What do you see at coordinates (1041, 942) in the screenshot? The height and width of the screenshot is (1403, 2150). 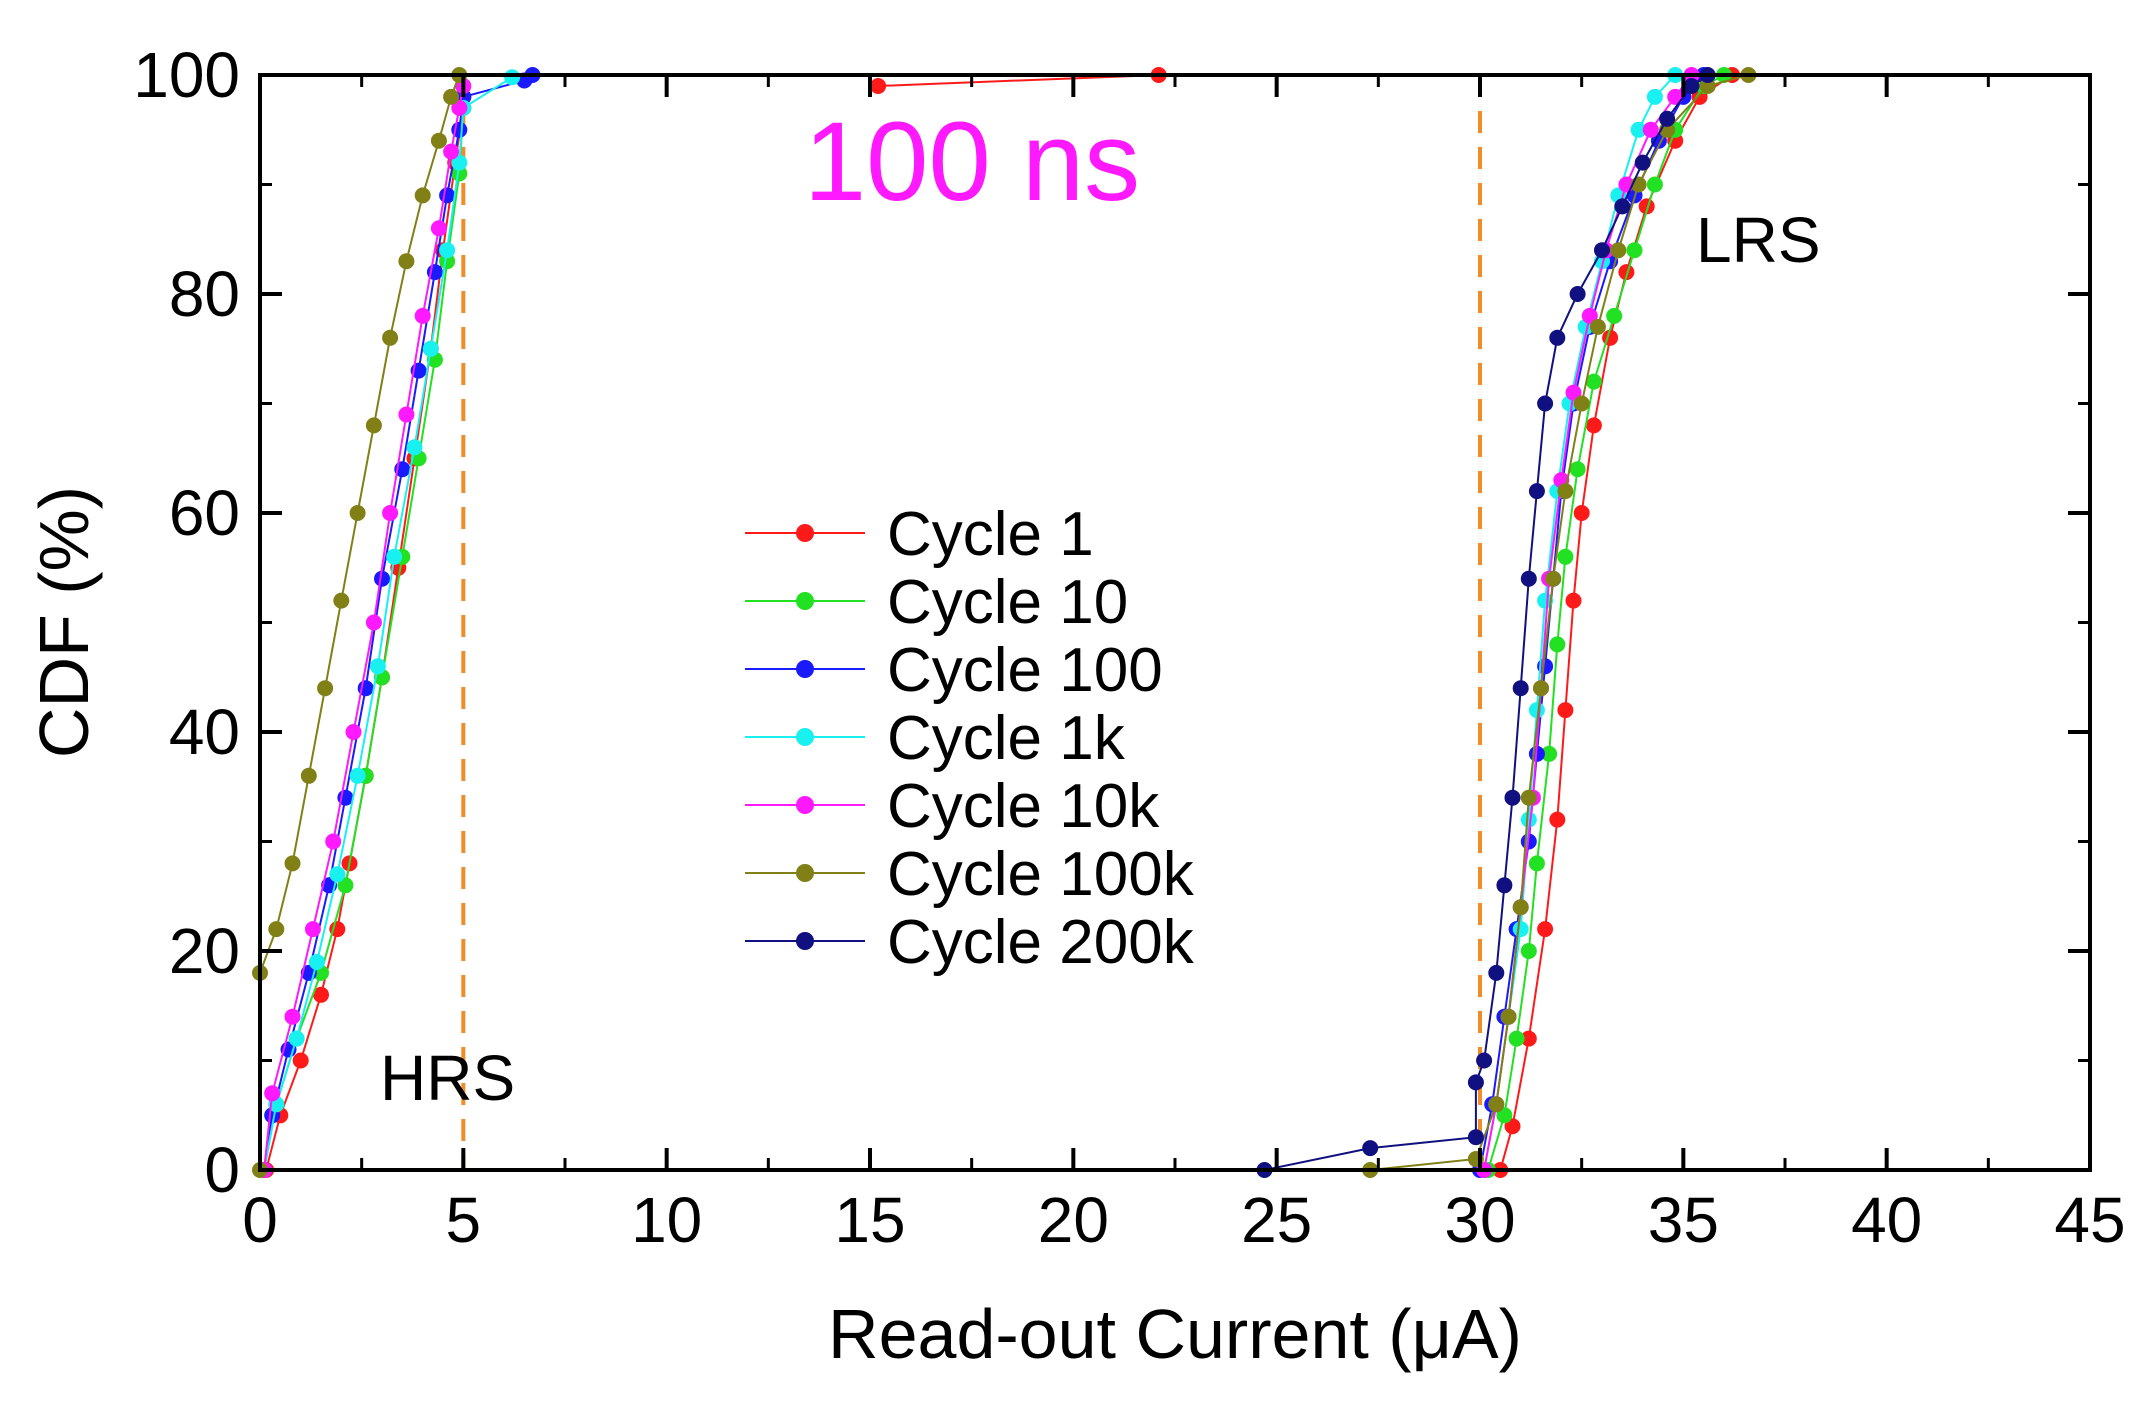 I see `legend-item-cycle-200k-label: Cycle 200k` at bounding box center [1041, 942].